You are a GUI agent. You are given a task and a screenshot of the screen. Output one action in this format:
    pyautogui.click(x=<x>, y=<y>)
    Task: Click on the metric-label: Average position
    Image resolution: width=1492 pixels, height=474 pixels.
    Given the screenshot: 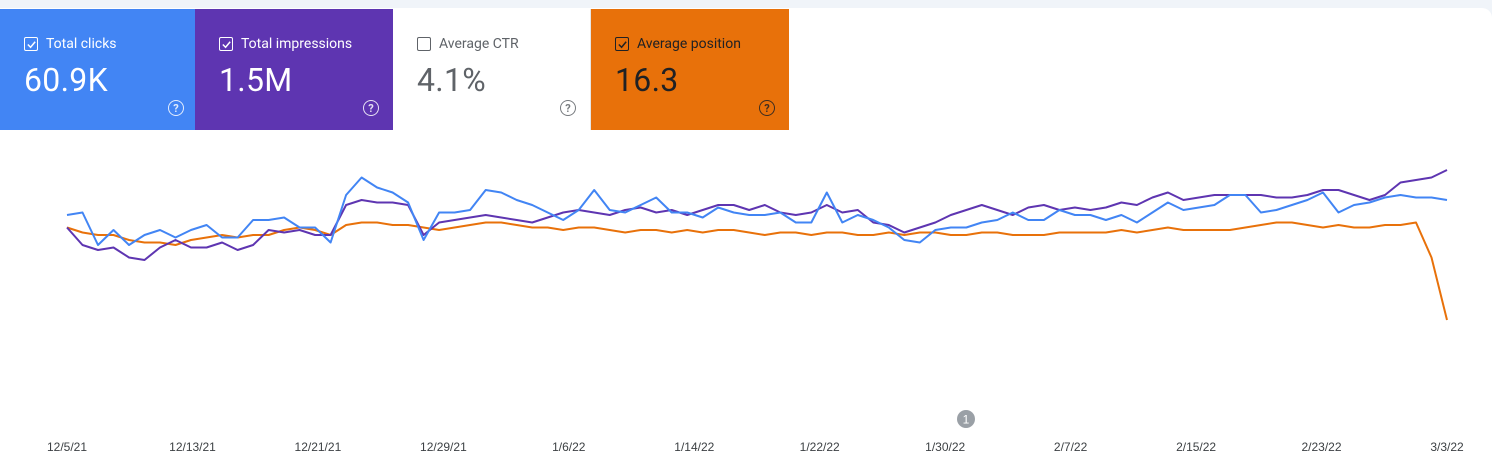 What is the action you would take?
    pyautogui.click(x=689, y=44)
    